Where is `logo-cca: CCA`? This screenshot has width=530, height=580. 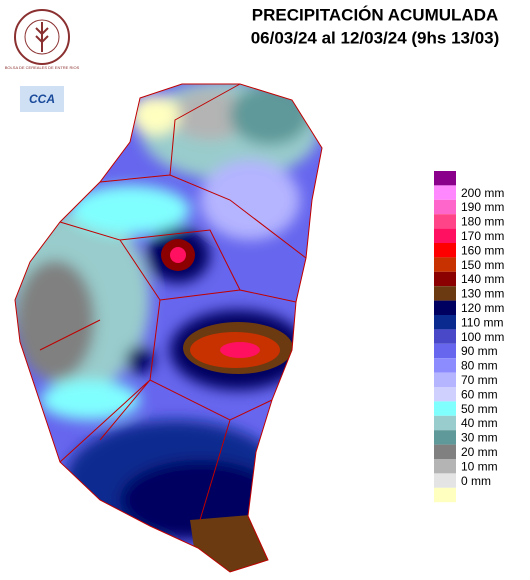 logo-cca: CCA is located at coordinates (42, 99).